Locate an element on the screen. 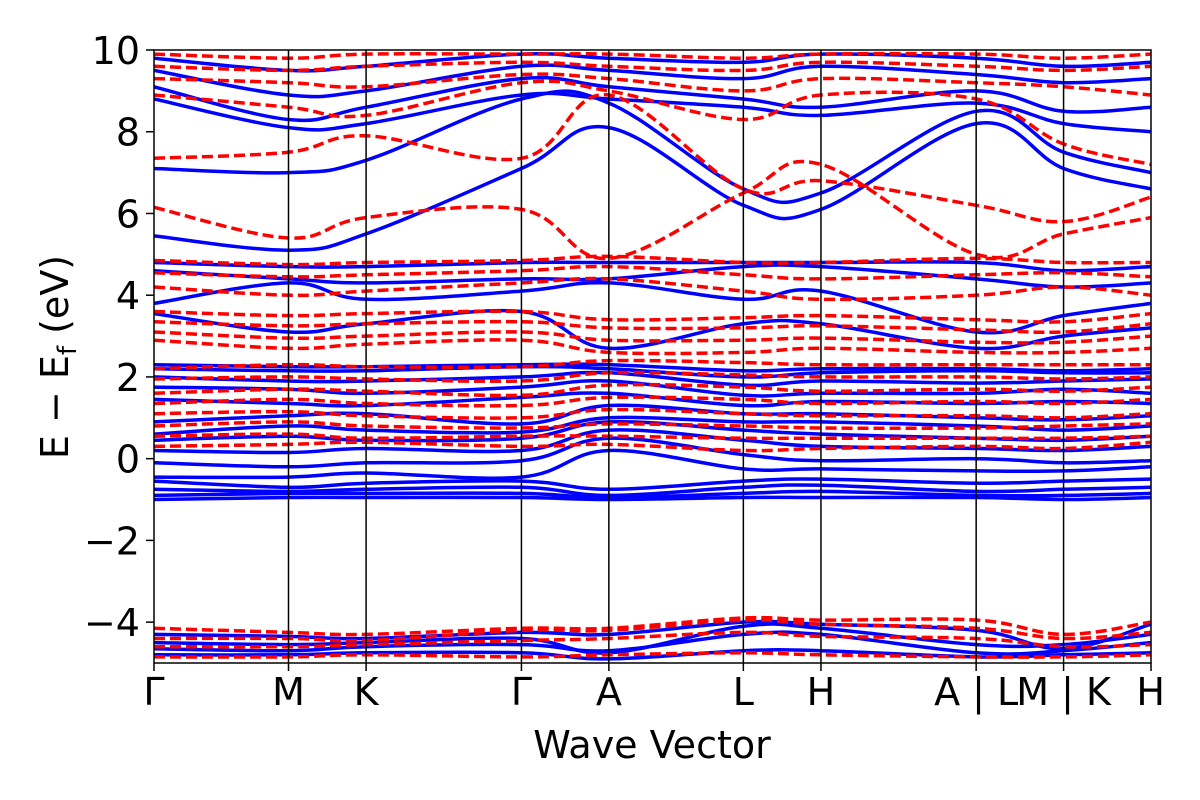  y-tick-label: 8 is located at coordinates (128, 133).